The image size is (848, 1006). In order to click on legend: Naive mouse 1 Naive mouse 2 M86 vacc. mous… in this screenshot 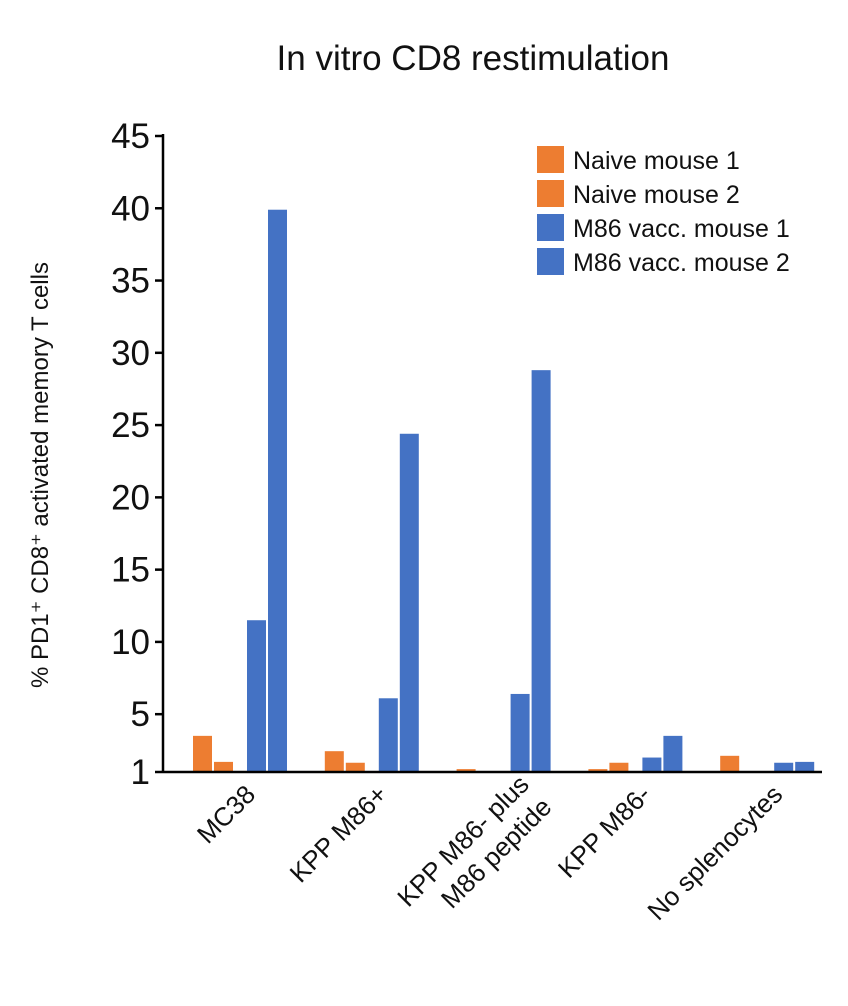, I will do `click(663, 211)`.